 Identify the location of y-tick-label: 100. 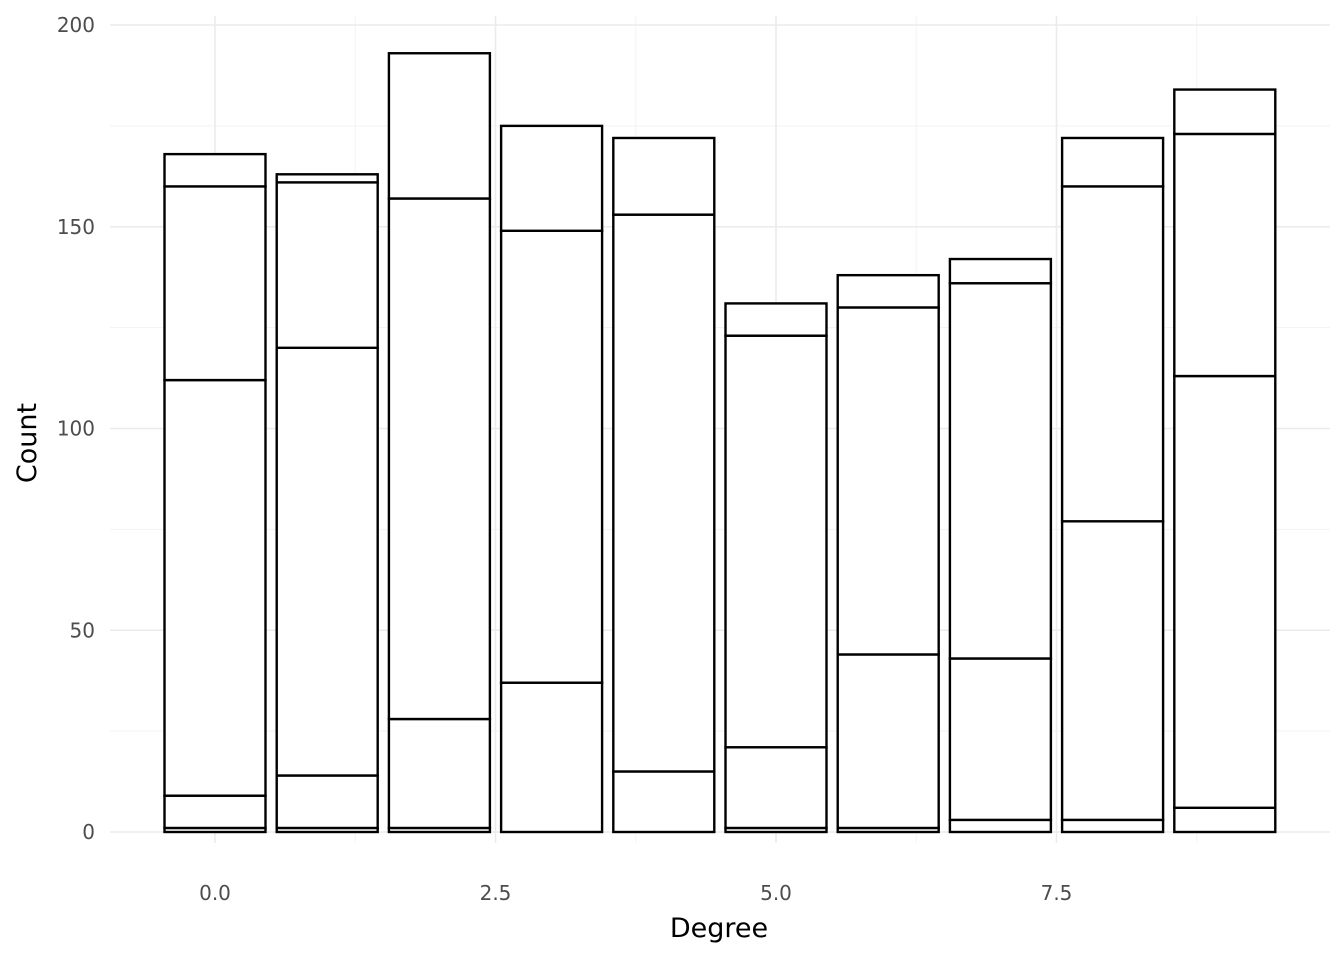
(76, 429).